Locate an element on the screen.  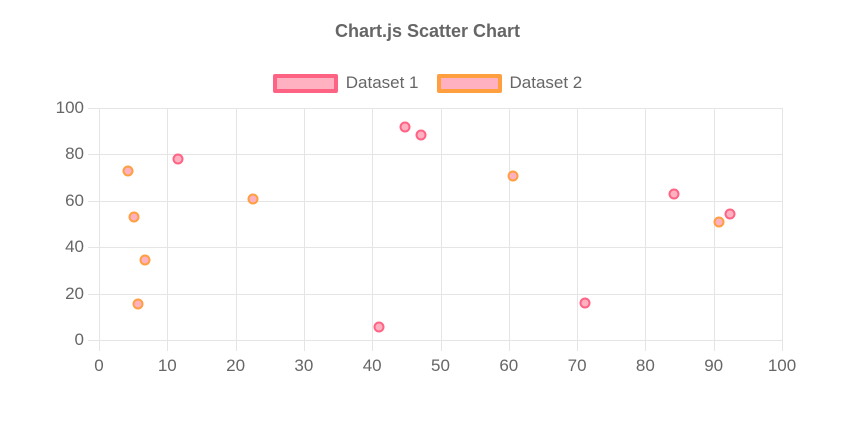
y-tick-label: 60 is located at coordinates (74, 200).